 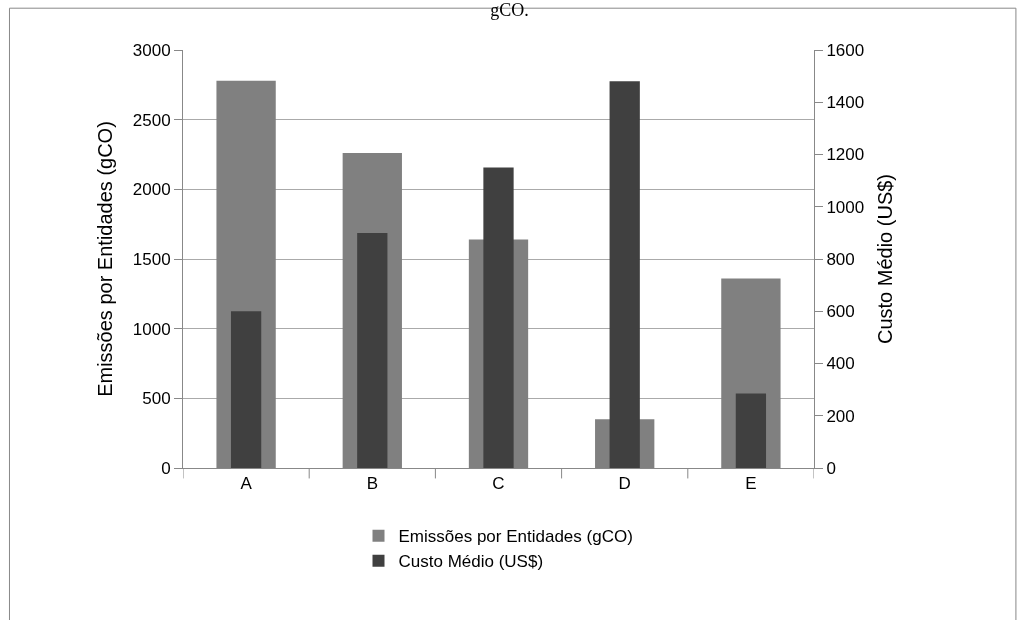 What do you see at coordinates (840, 259) in the screenshot?
I see `y2-tick-label: 800` at bounding box center [840, 259].